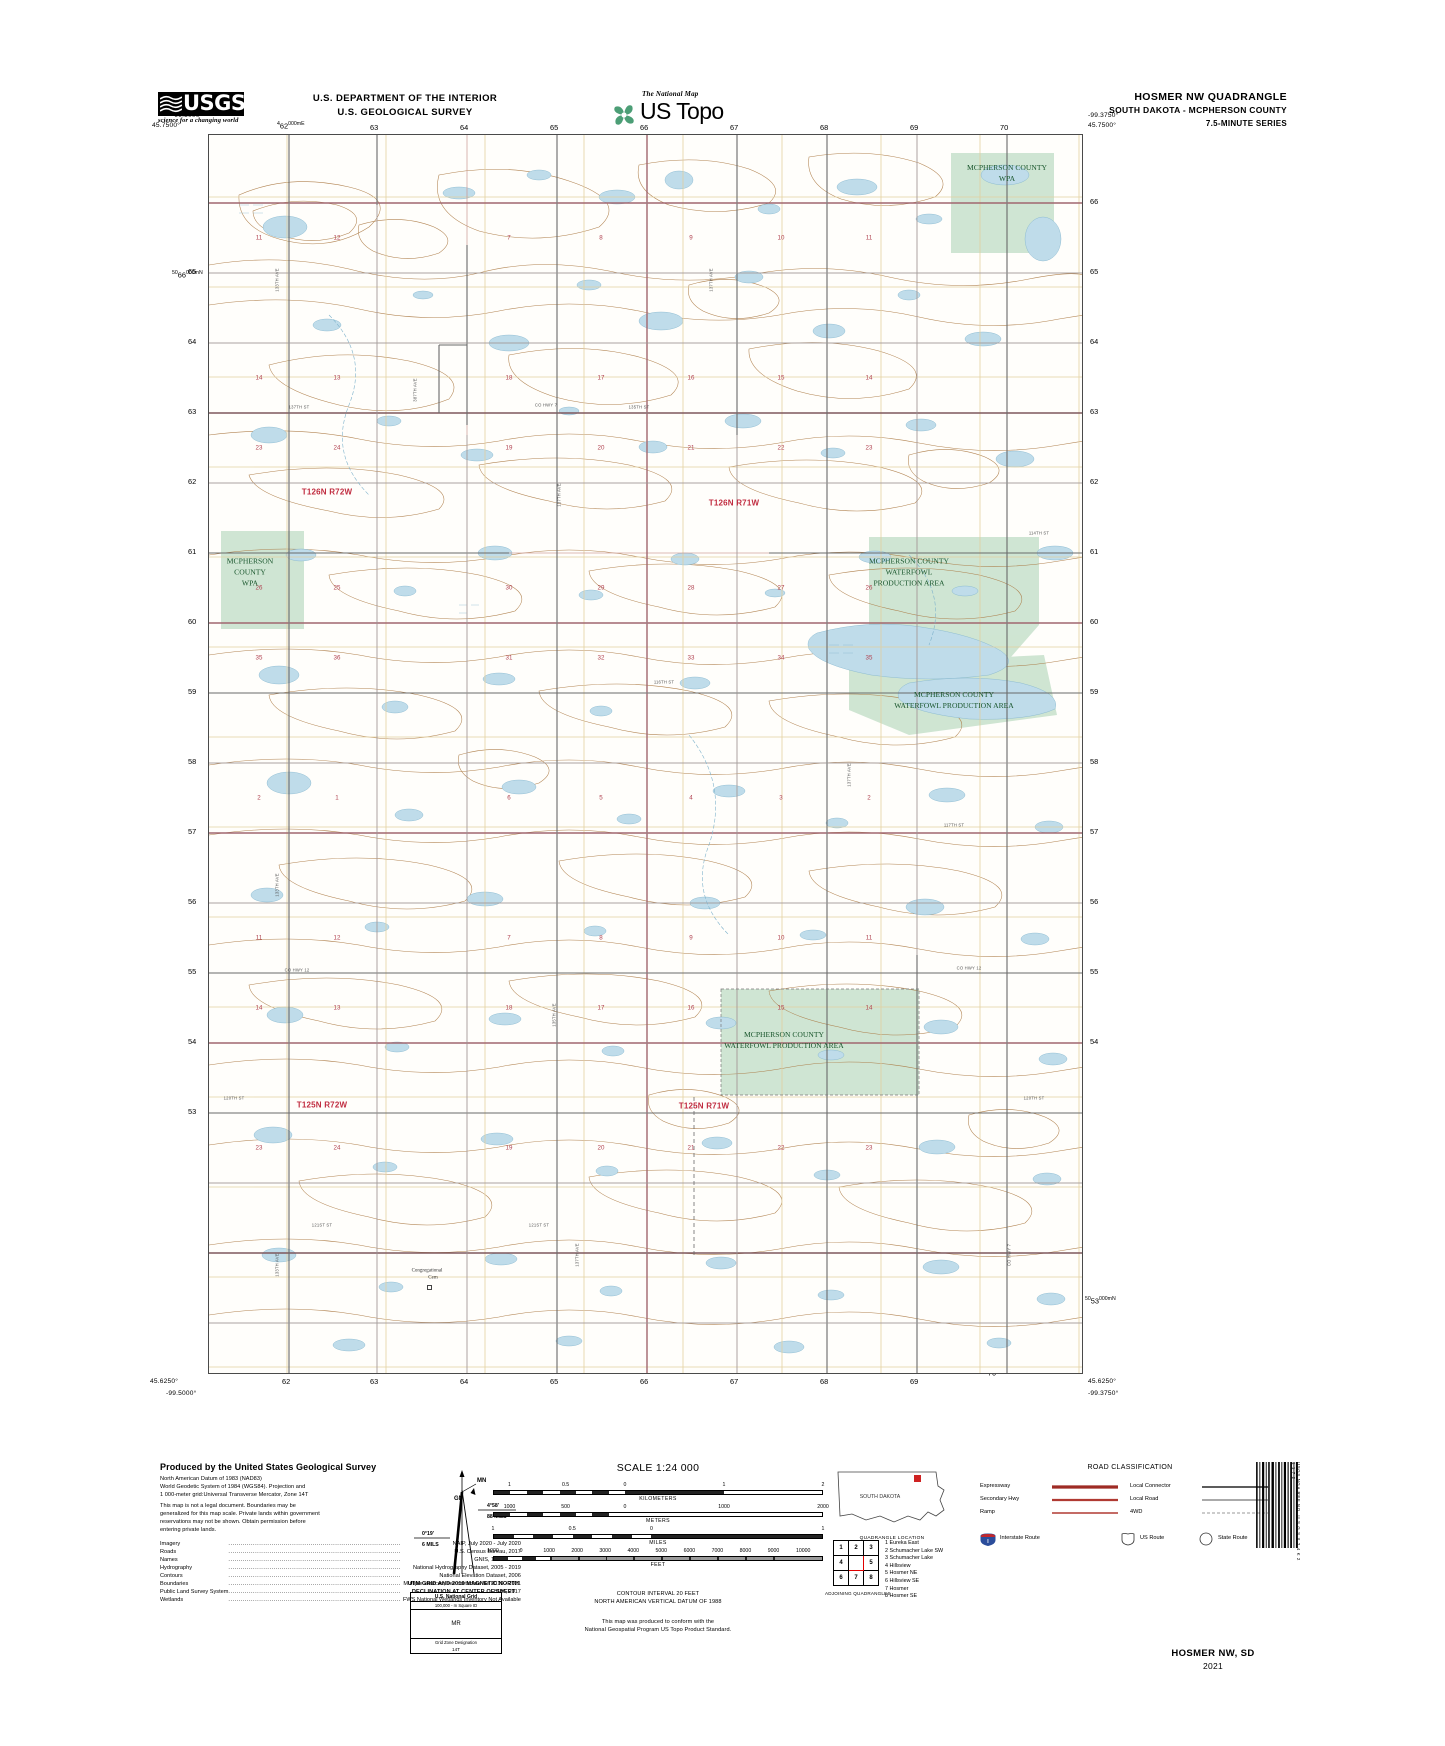 The height and width of the screenshot is (1746, 1445). What do you see at coordinates (969, 968) in the screenshot?
I see `road-name-label-14: CO HWY 12` at bounding box center [969, 968].